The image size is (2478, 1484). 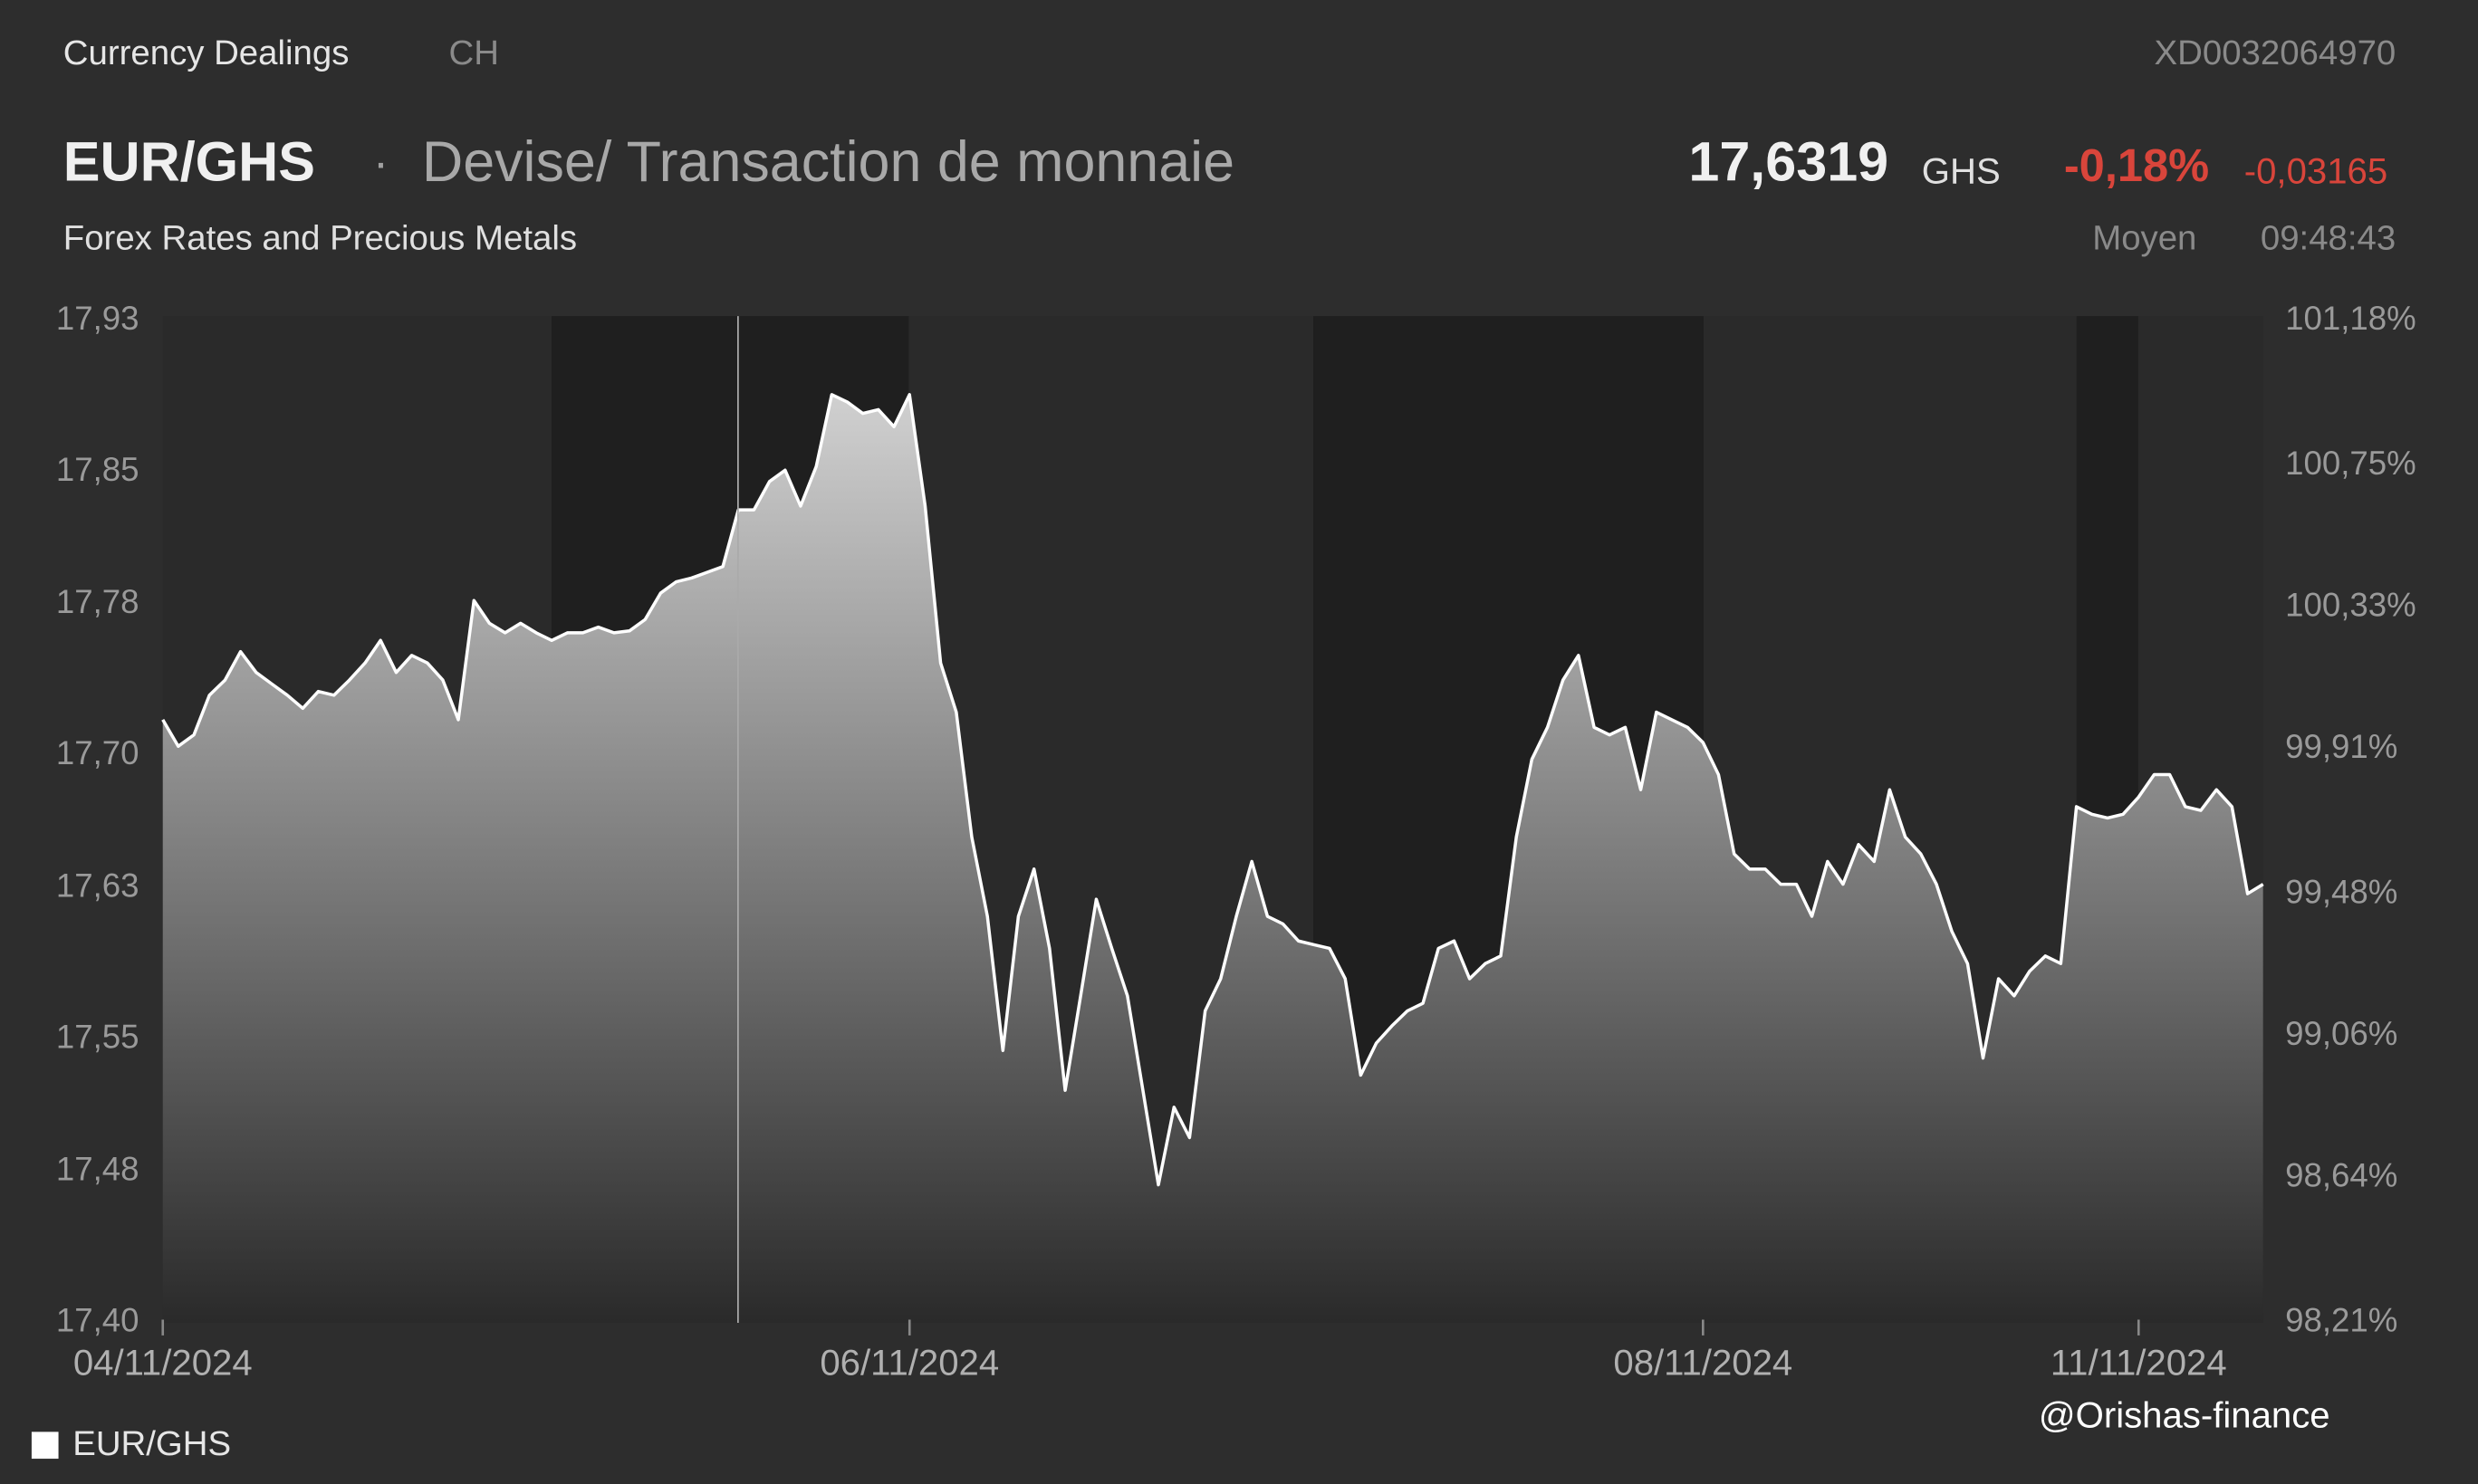 What do you see at coordinates (909, 1363) in the screenshot?
I see `x-tick-label: 06/11/2024` at bounding box center [909, 1363].